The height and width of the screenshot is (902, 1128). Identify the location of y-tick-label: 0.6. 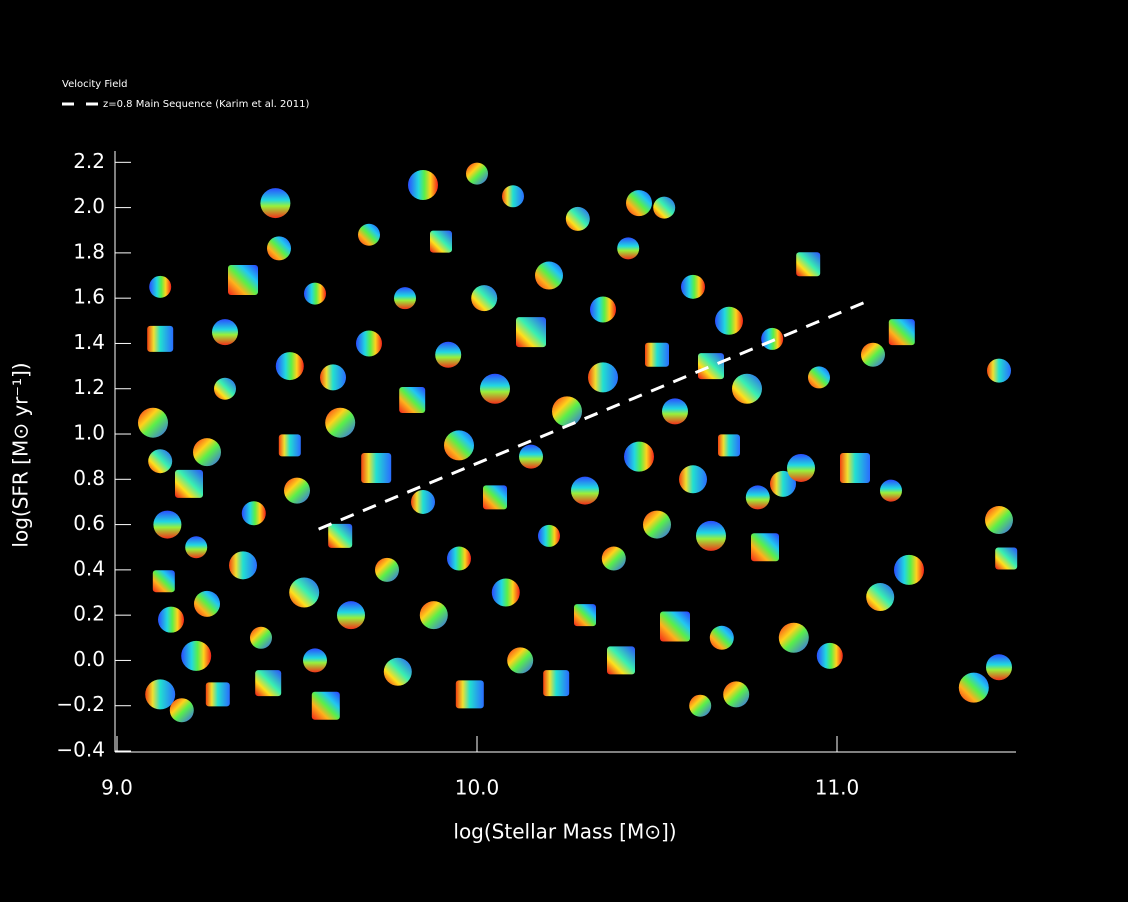
(89, 523).